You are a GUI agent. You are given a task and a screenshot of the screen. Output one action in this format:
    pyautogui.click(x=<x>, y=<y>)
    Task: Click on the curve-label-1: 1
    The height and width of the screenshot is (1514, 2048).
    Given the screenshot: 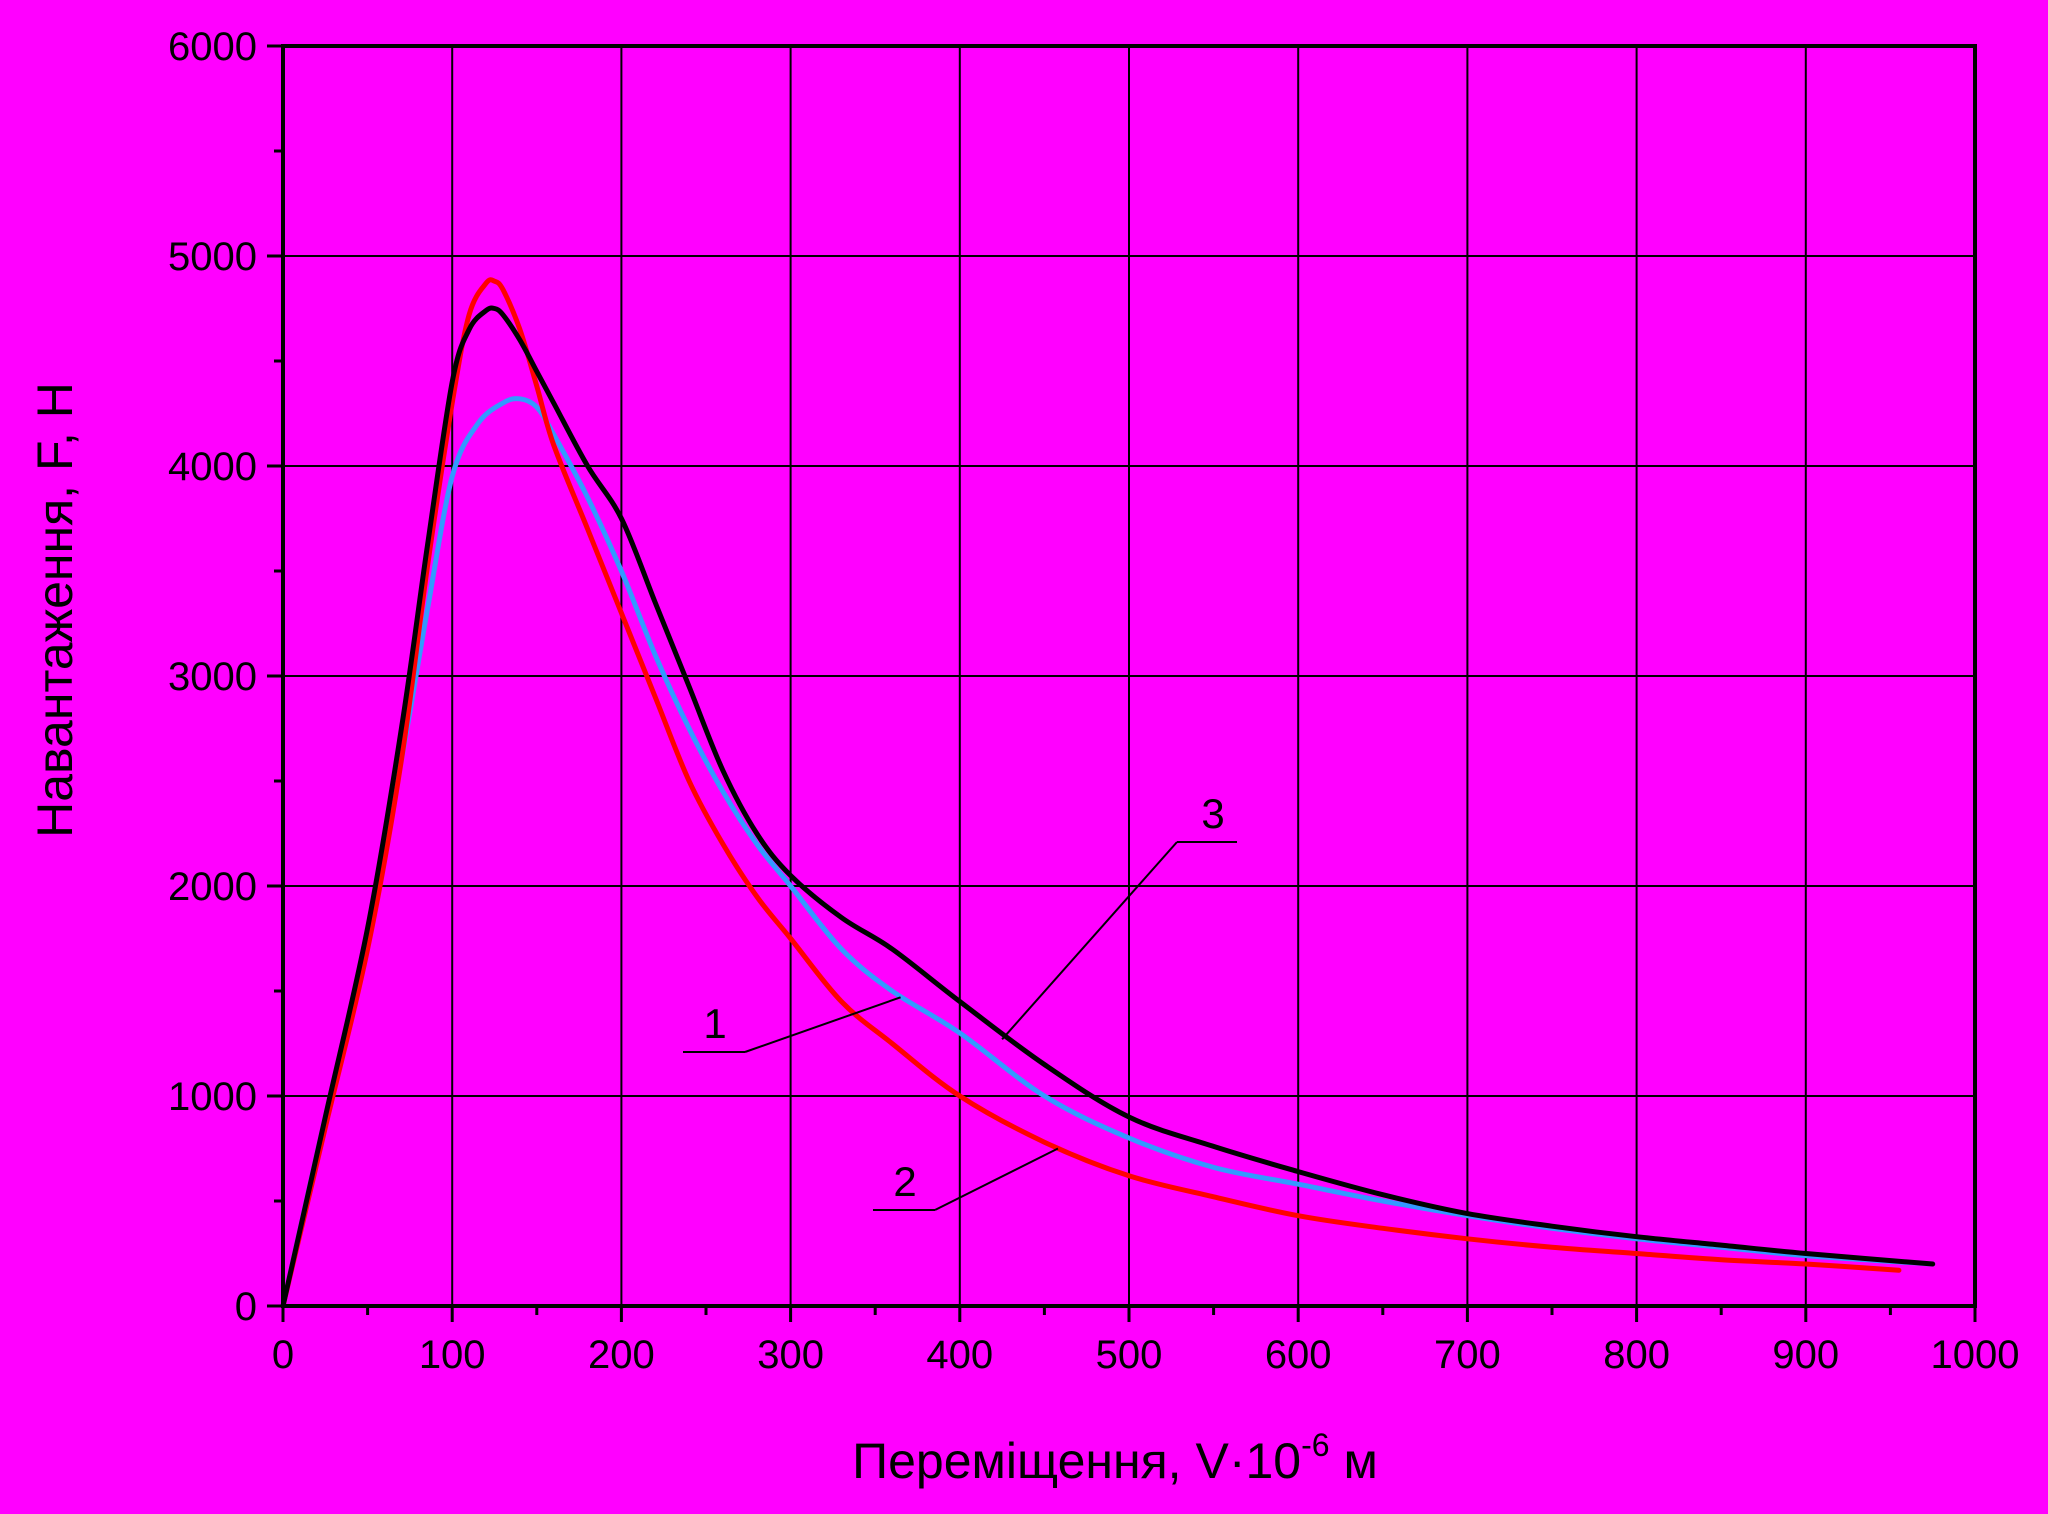 What is the action you would take?
    pyautogui.click(x=714, y=1023)
    